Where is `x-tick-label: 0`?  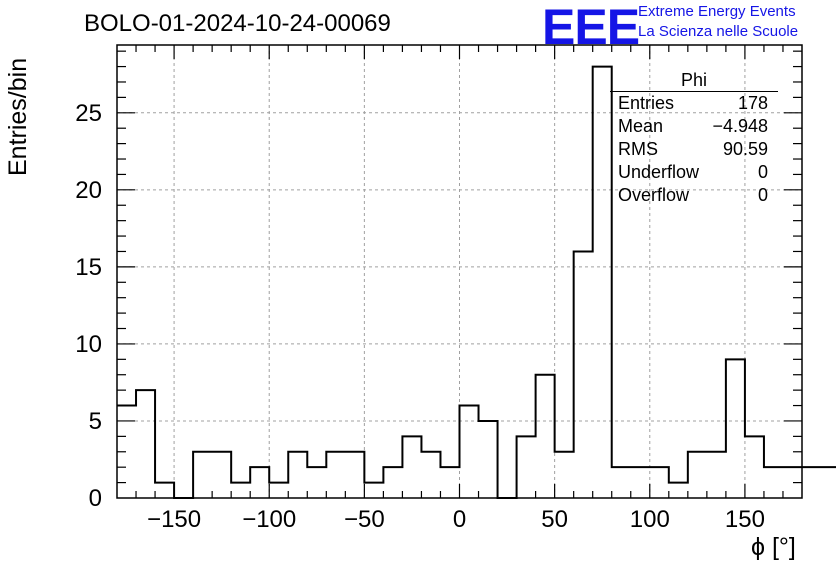
x-tick-label: 0 is located at coordinates (459, 519).